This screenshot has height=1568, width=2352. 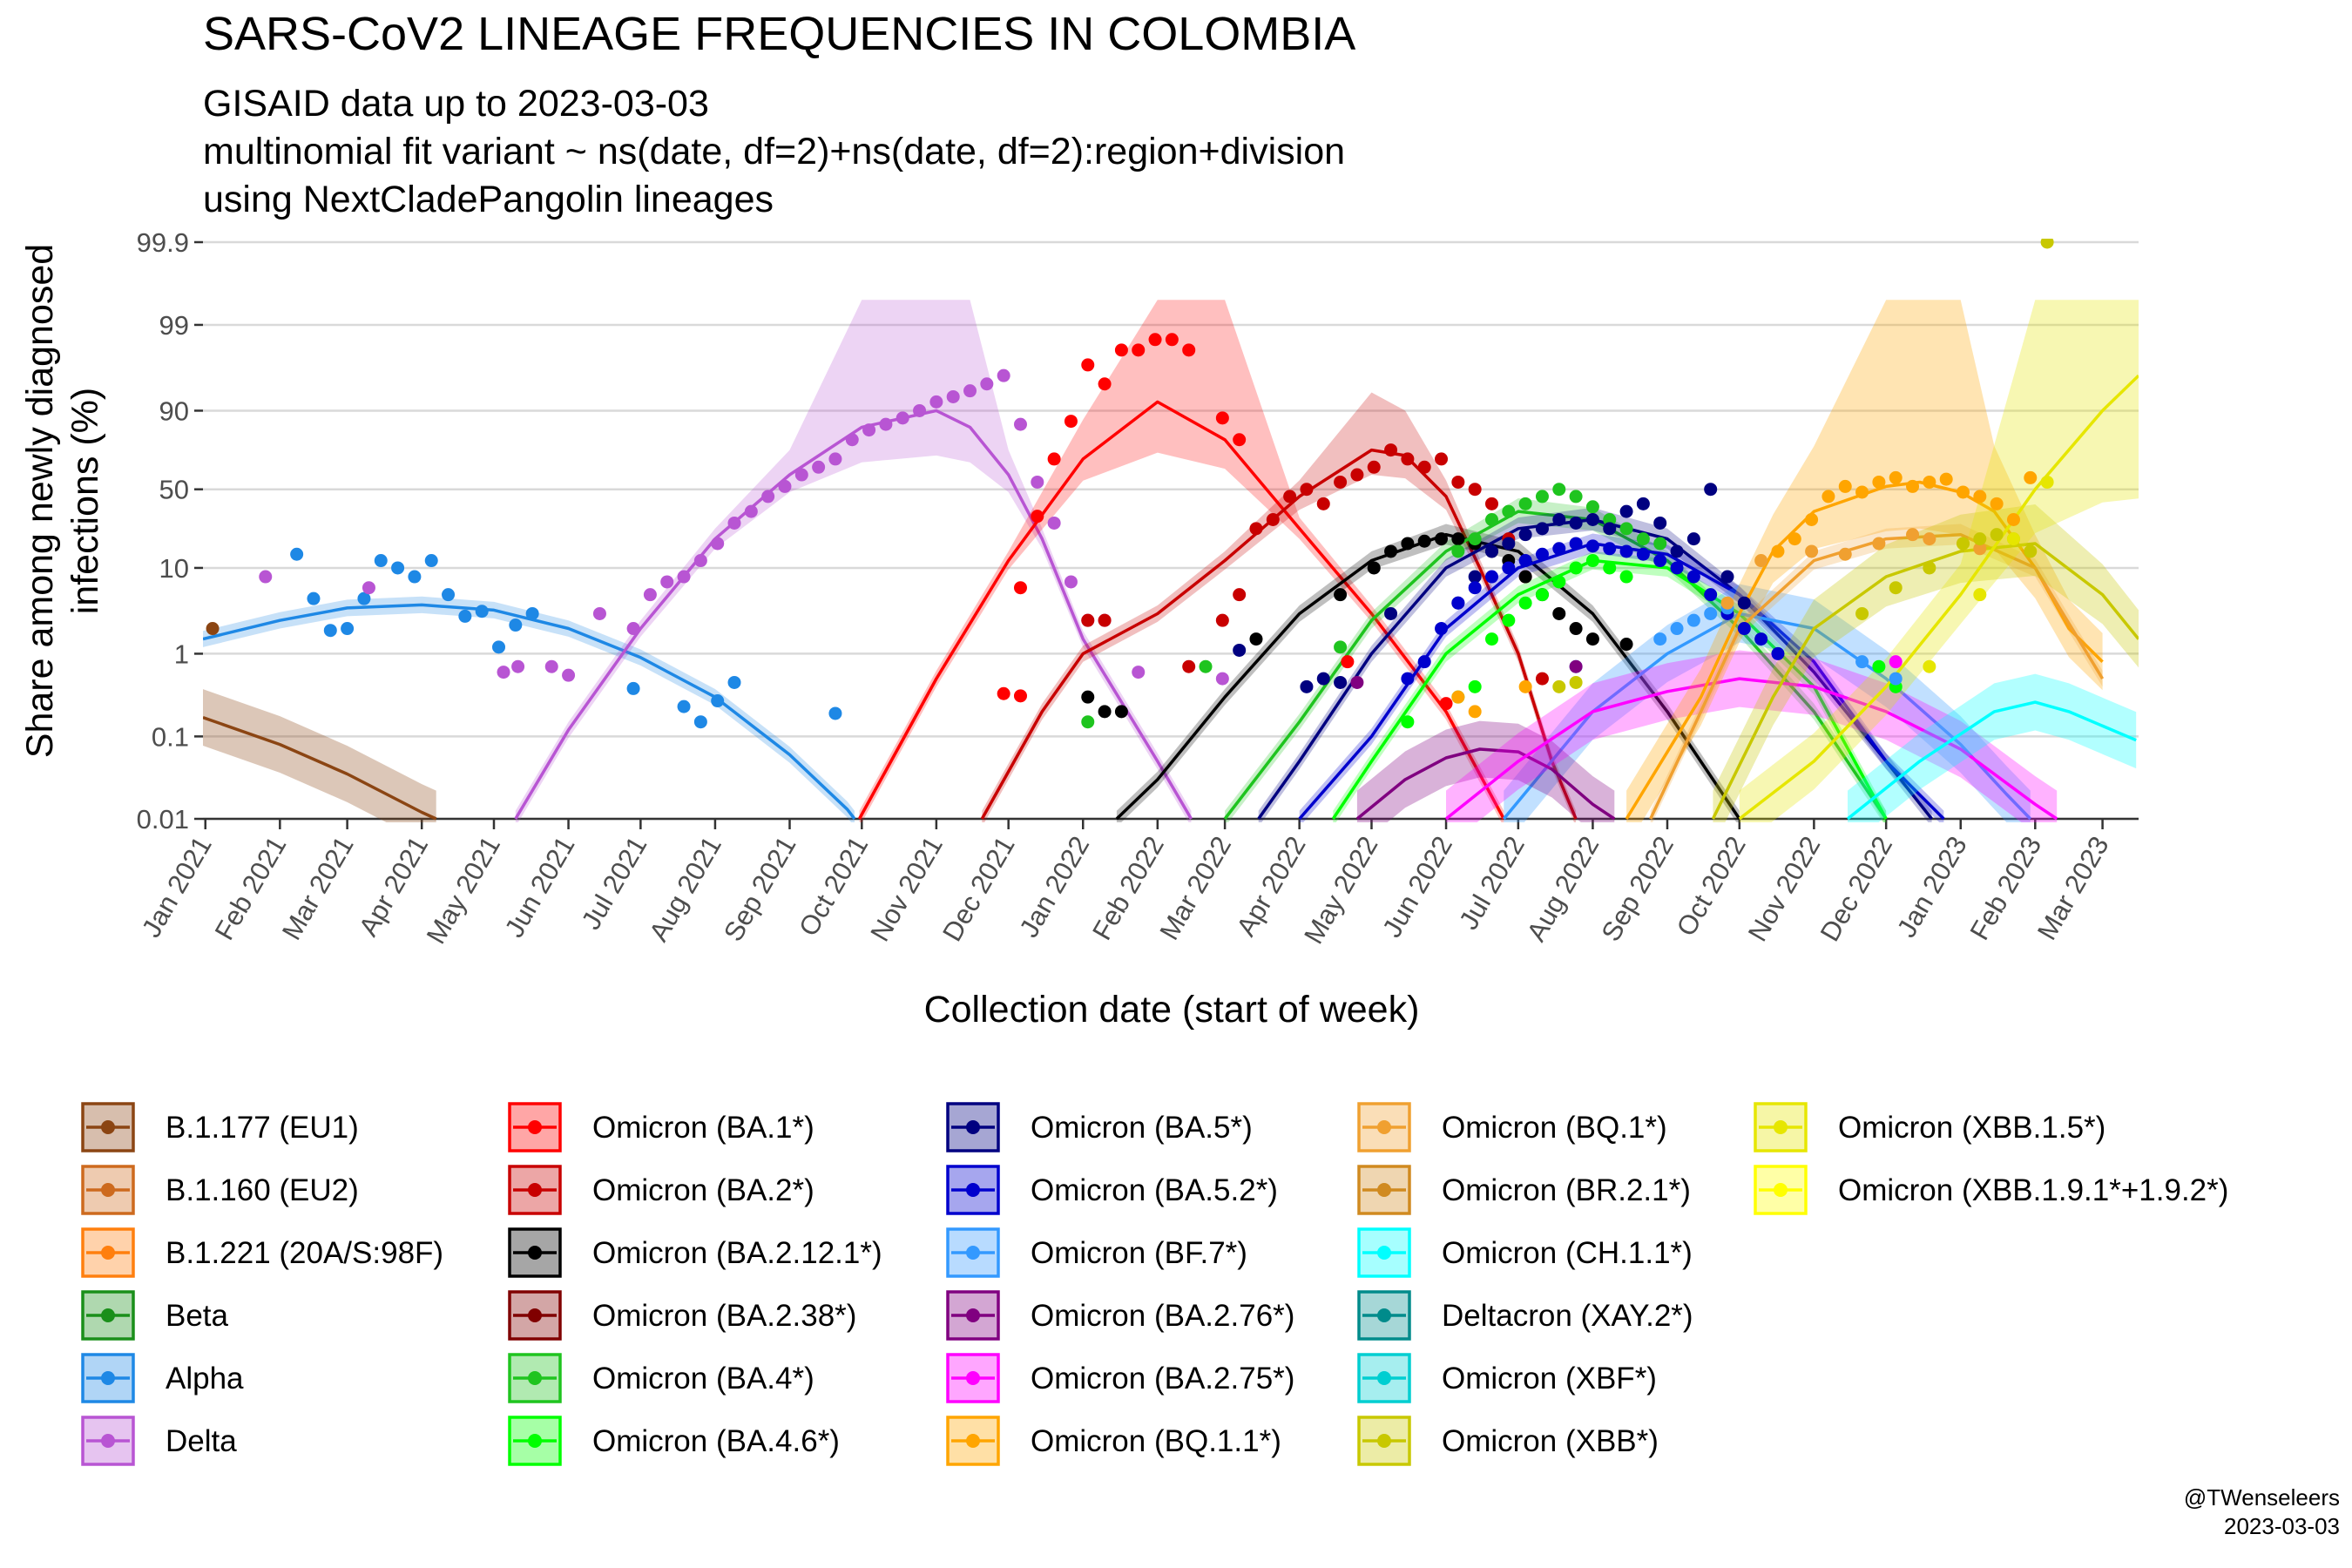 I want to click on legend-label-12: Omicron (BA.5*), so click(x=1142, y=1128).